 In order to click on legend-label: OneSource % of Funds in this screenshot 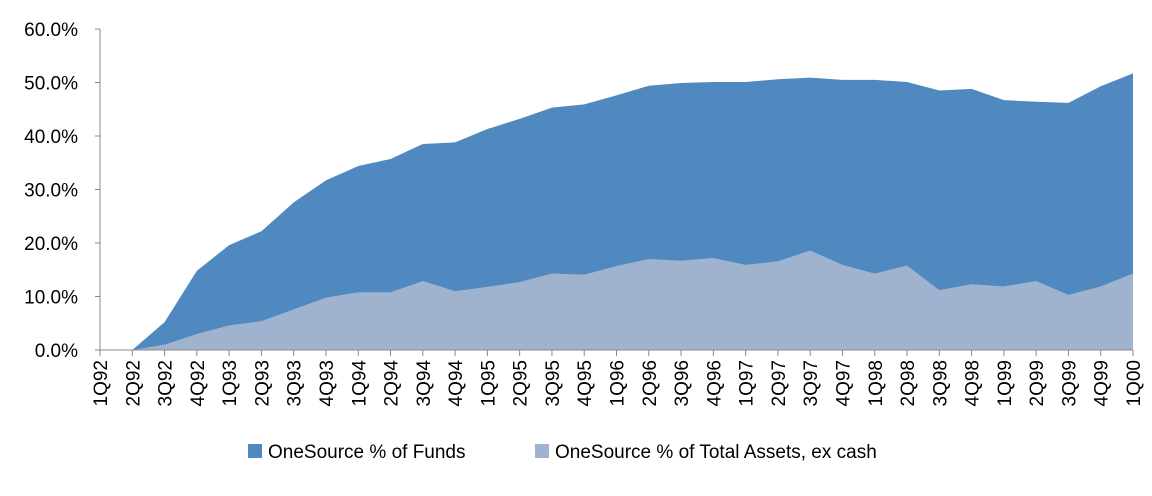, I will do `click(367, 452)`.